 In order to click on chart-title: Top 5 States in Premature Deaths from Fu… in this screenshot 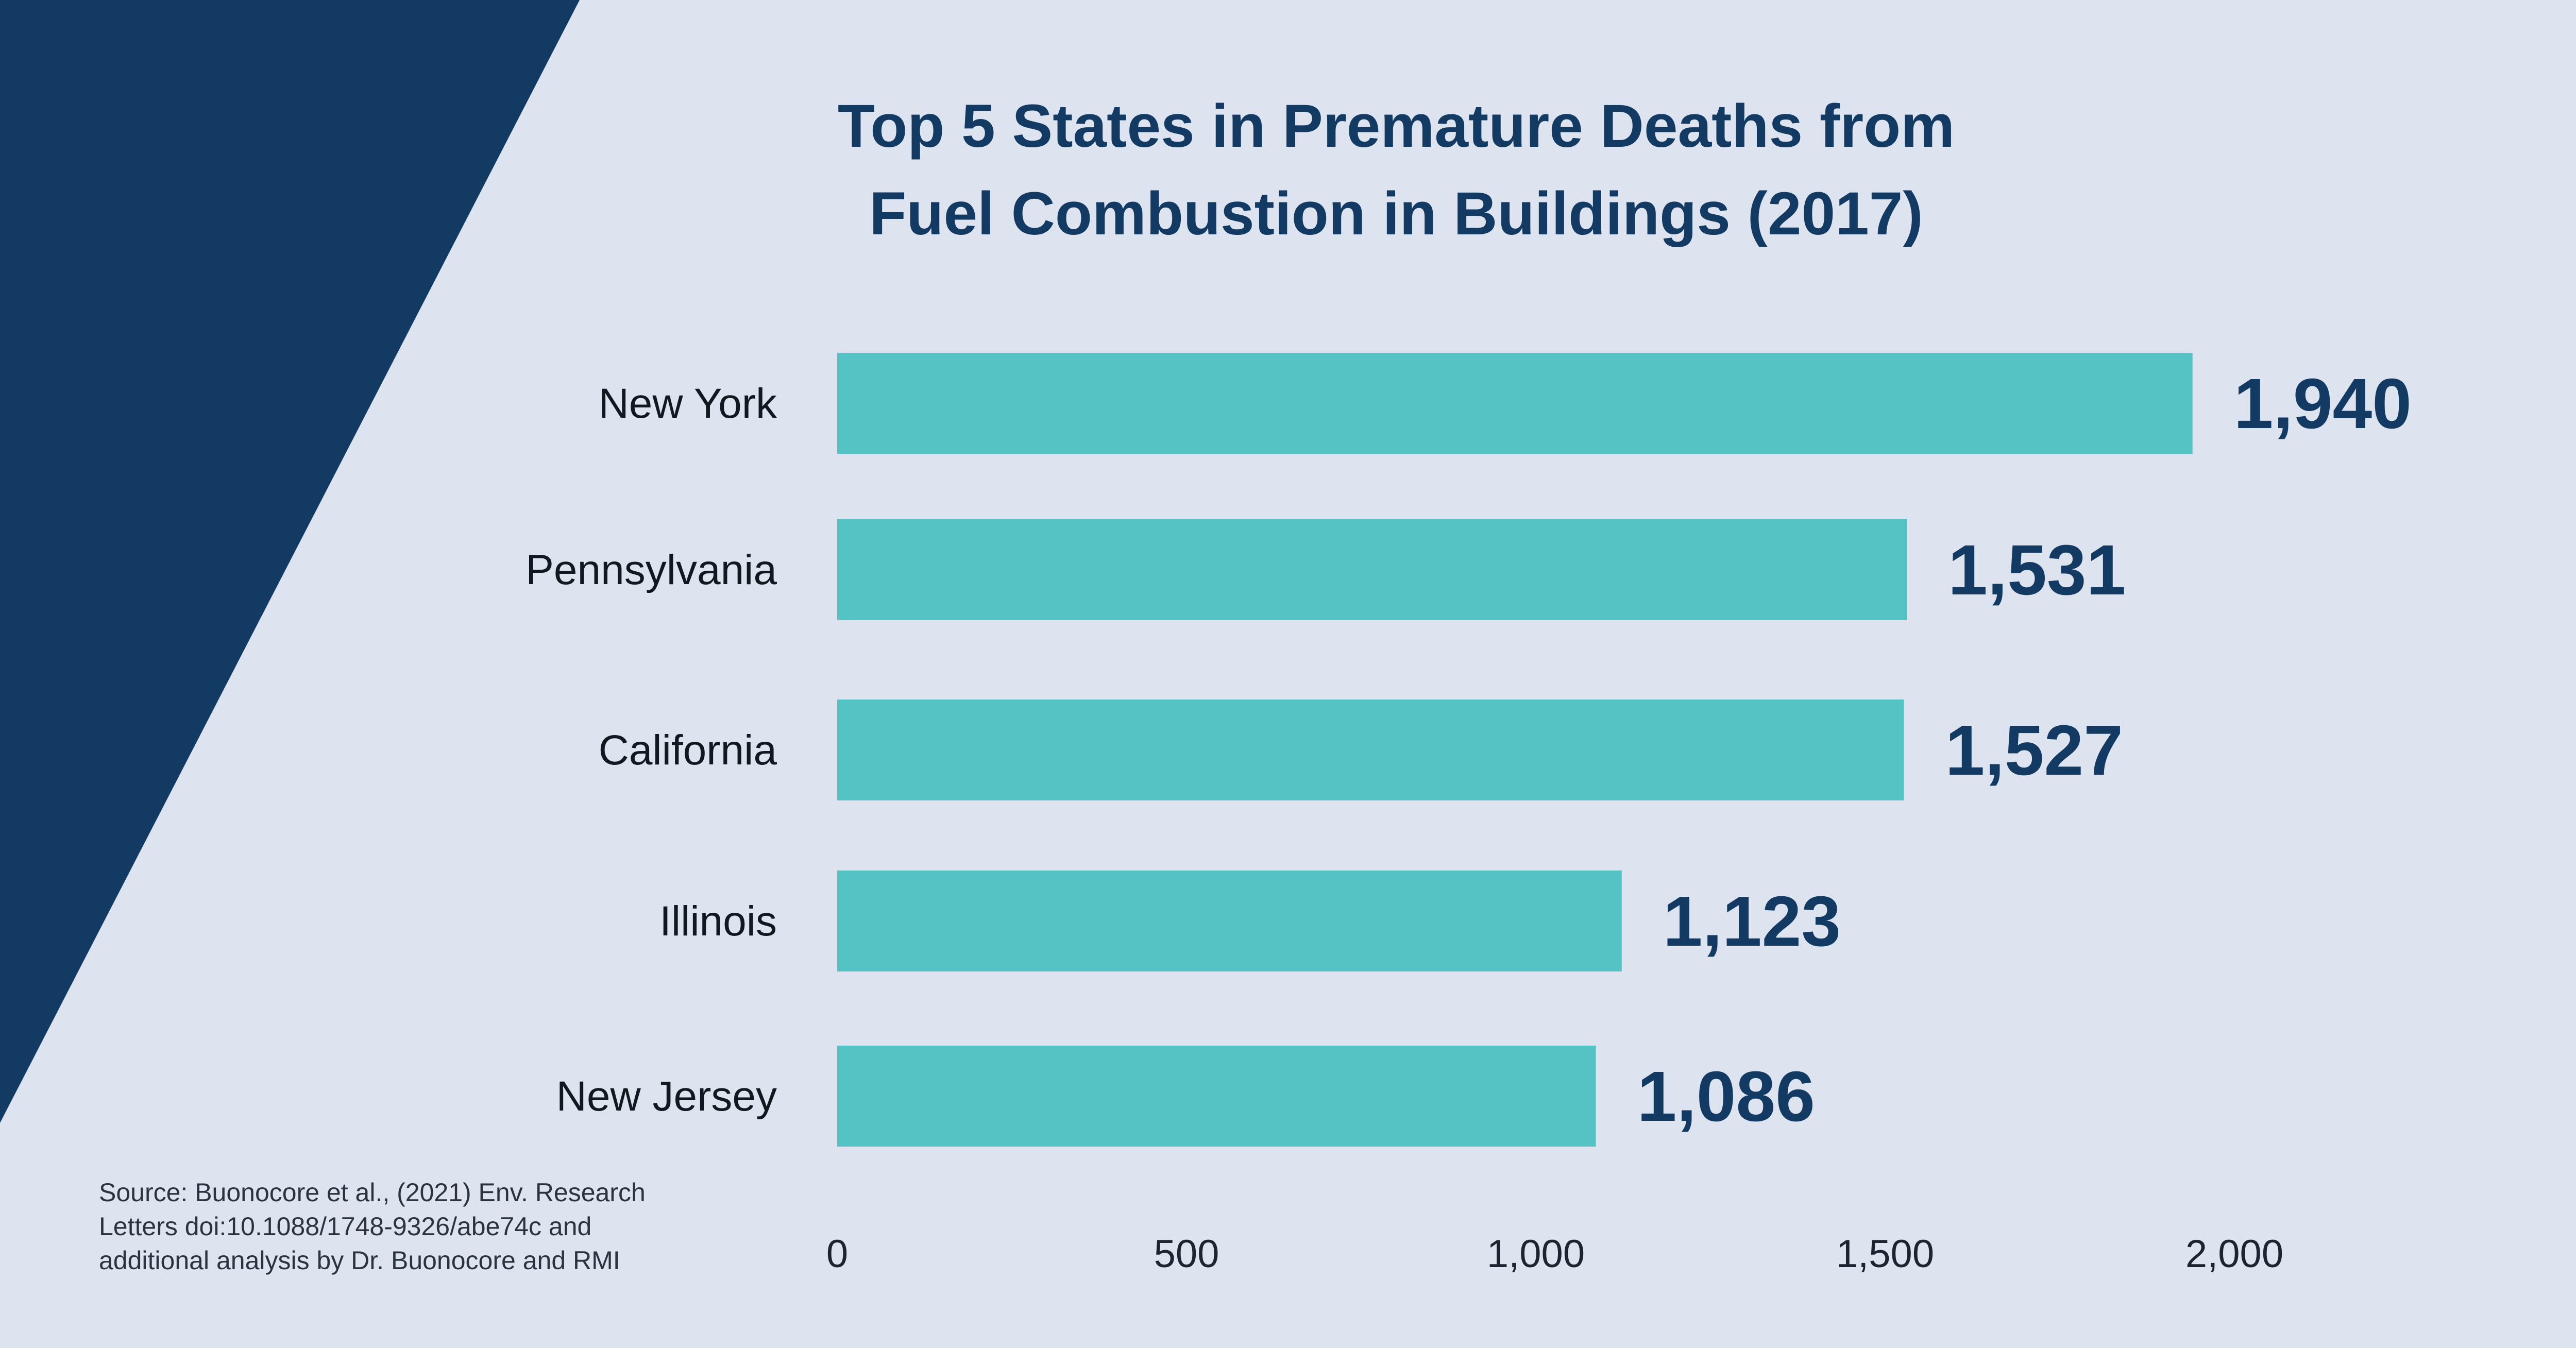, I will do `click(1396, 170)`.